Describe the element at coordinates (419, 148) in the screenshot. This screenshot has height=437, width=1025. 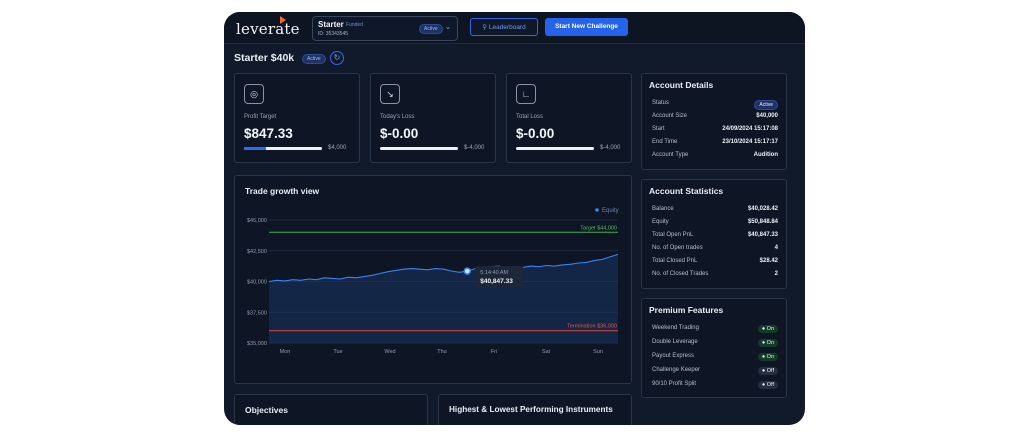
I see `progress-bar` at that location.